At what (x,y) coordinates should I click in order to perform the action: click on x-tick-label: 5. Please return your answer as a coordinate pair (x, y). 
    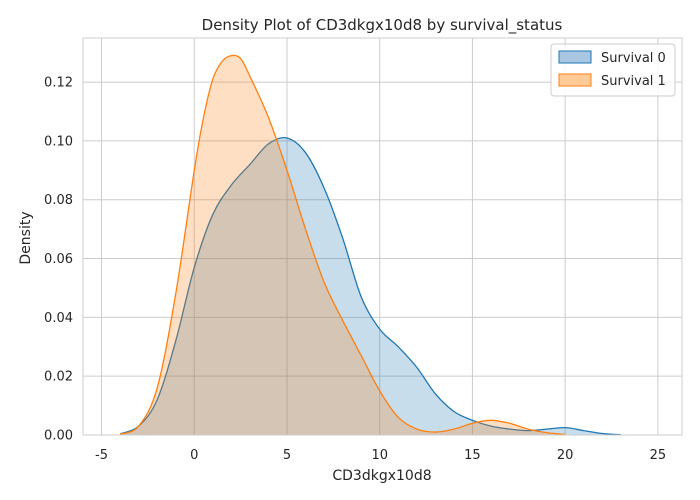
    Looking at the image, I should click on (287, 455).